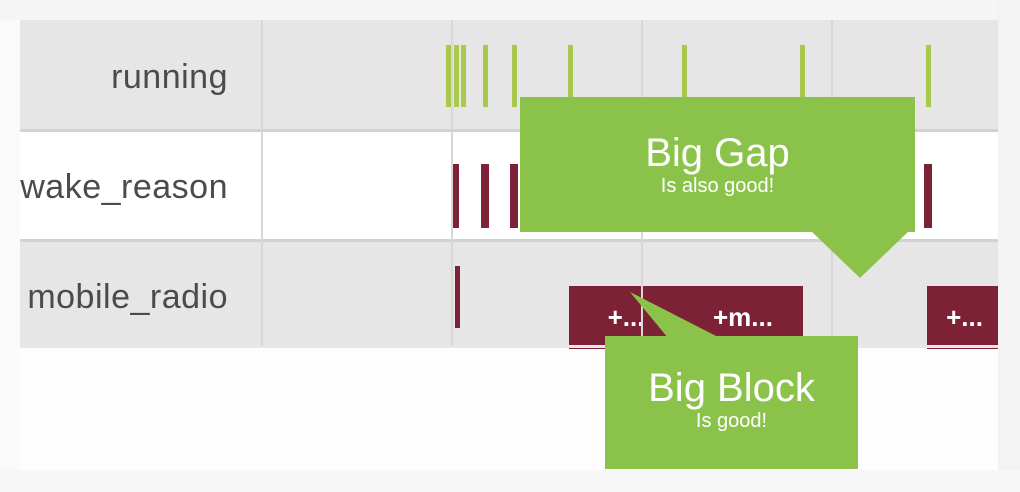 Image resolution: width=1020 pixels, height=492 pixels. What do you see at coordinates (731, 421) in the screenshot?
I see `callout-block-subtitle: Is good!` at bounding box center [731, 421].